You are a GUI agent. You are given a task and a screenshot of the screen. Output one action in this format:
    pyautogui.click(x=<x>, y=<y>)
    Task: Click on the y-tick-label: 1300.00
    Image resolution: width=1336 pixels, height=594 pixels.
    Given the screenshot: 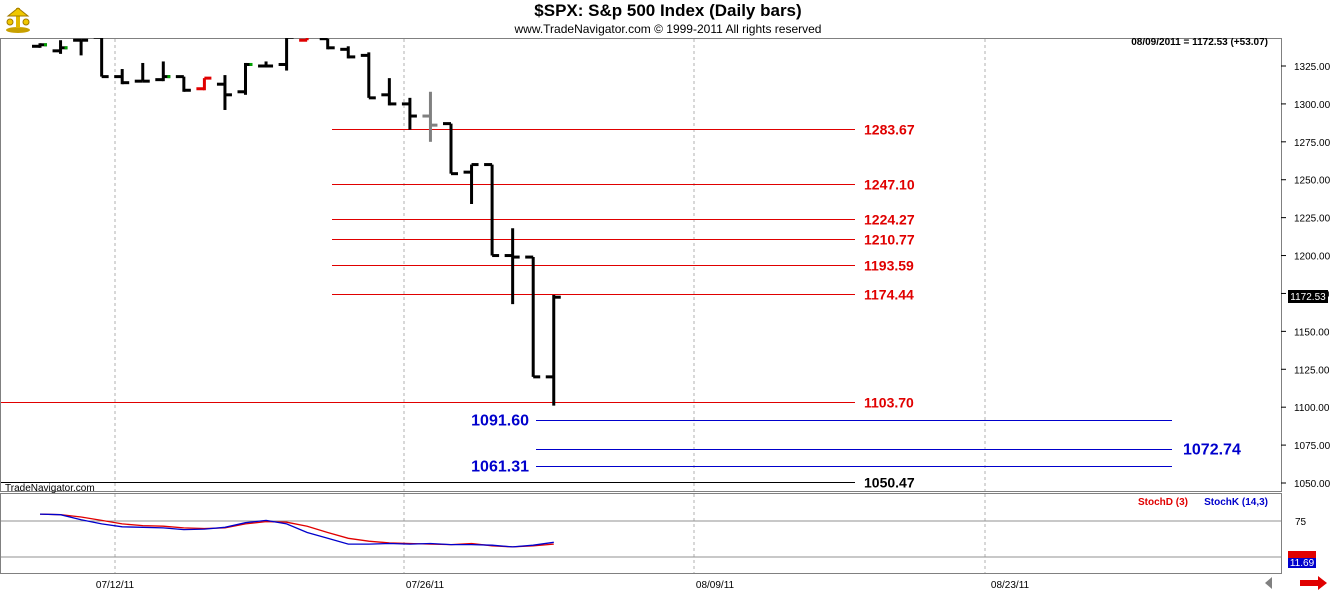 What is the action you would take?
    pyautogui.click(x=1312, y=105)
    